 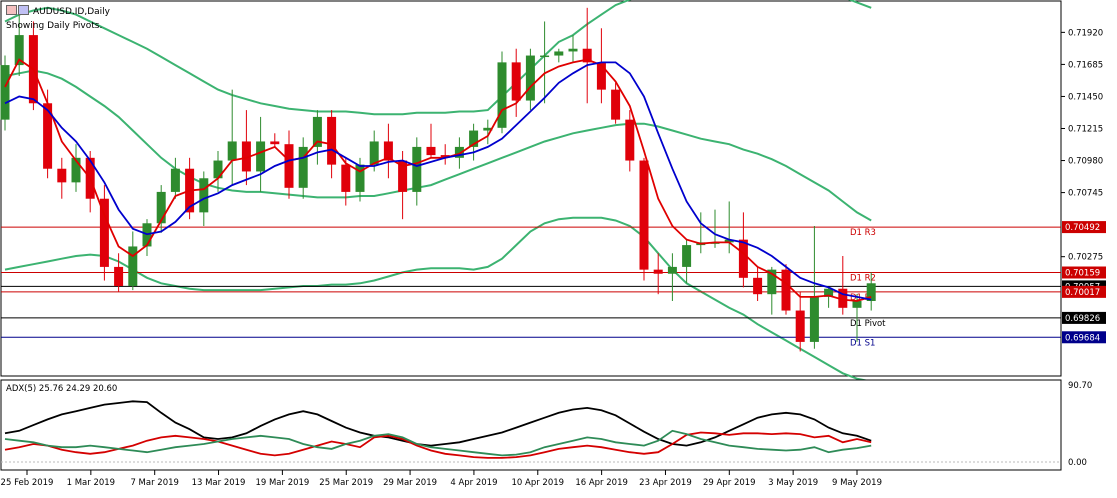 I want to click on price-tick-label-5: 0.70745, so click(x=1085, y=194).